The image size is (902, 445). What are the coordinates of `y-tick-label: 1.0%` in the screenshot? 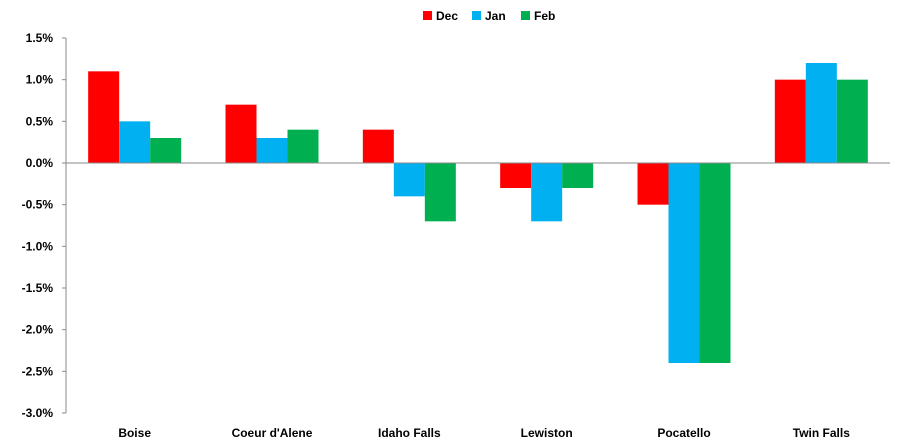 It's located at (40, 80).